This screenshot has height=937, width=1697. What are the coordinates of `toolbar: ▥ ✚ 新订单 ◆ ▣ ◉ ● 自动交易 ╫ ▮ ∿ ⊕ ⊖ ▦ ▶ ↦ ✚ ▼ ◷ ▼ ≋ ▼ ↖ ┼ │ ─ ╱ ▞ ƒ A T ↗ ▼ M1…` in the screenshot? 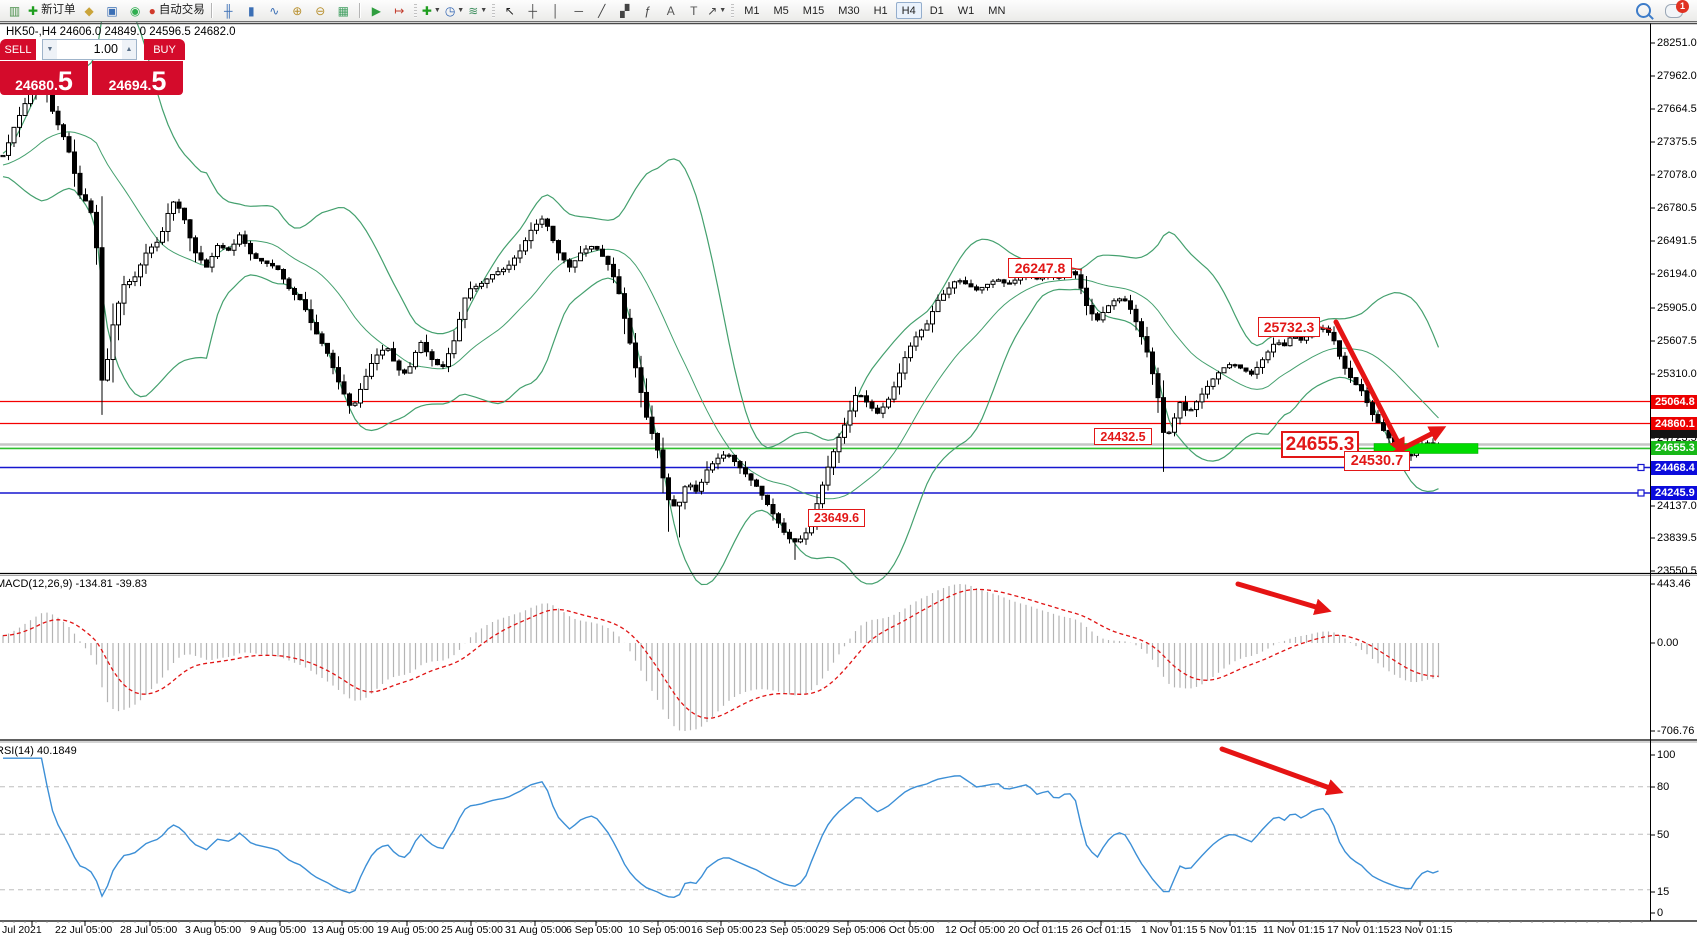 It's located at (848, 11).